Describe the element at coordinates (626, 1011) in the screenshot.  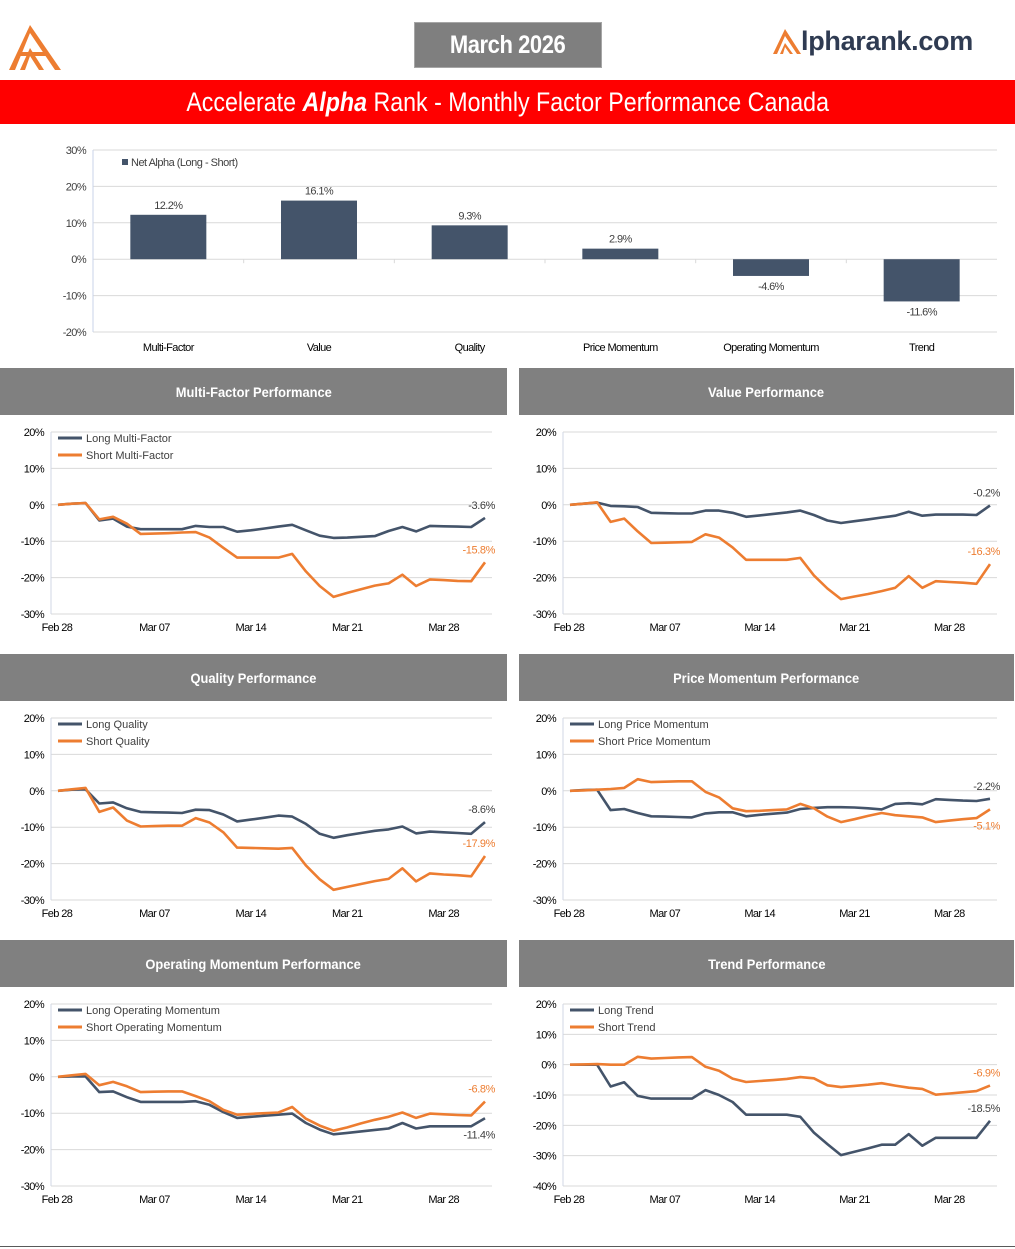
I see `legend-label: Long Trend` at that location.